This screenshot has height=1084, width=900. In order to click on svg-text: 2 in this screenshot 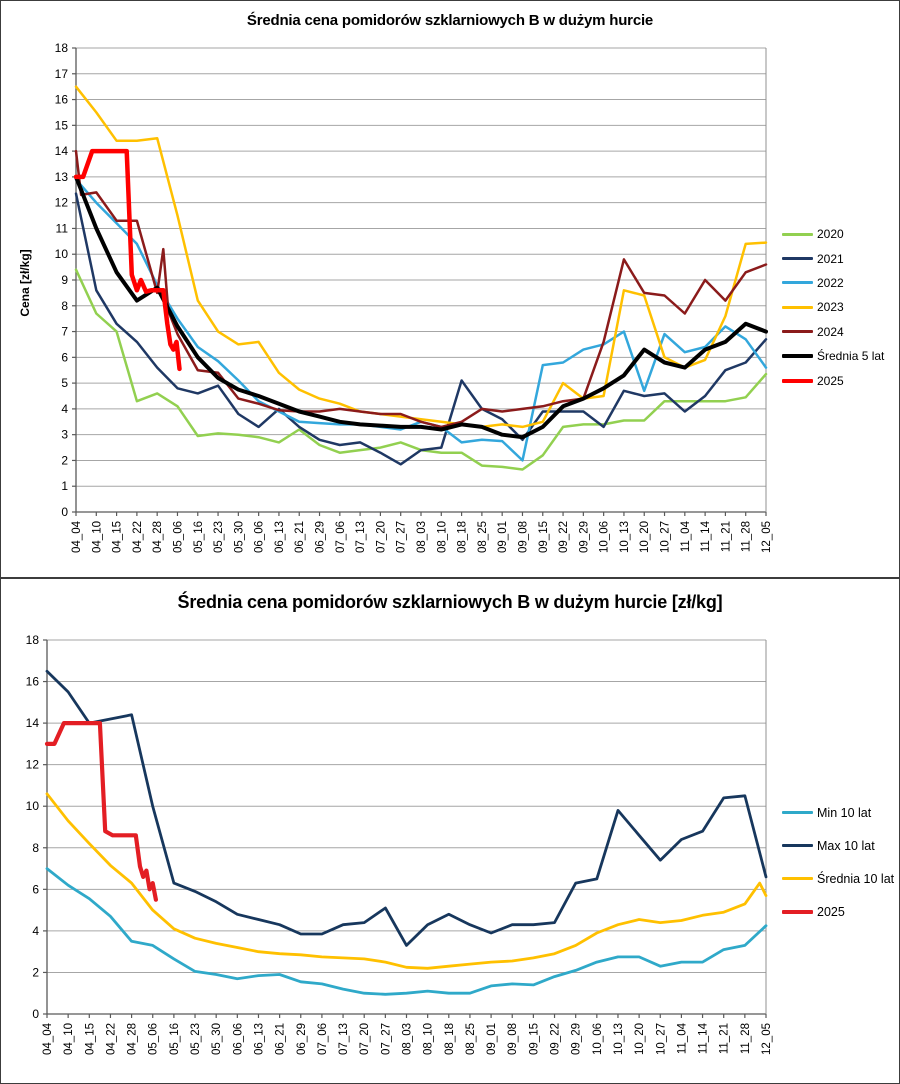, I will do `click(64, 460)`.